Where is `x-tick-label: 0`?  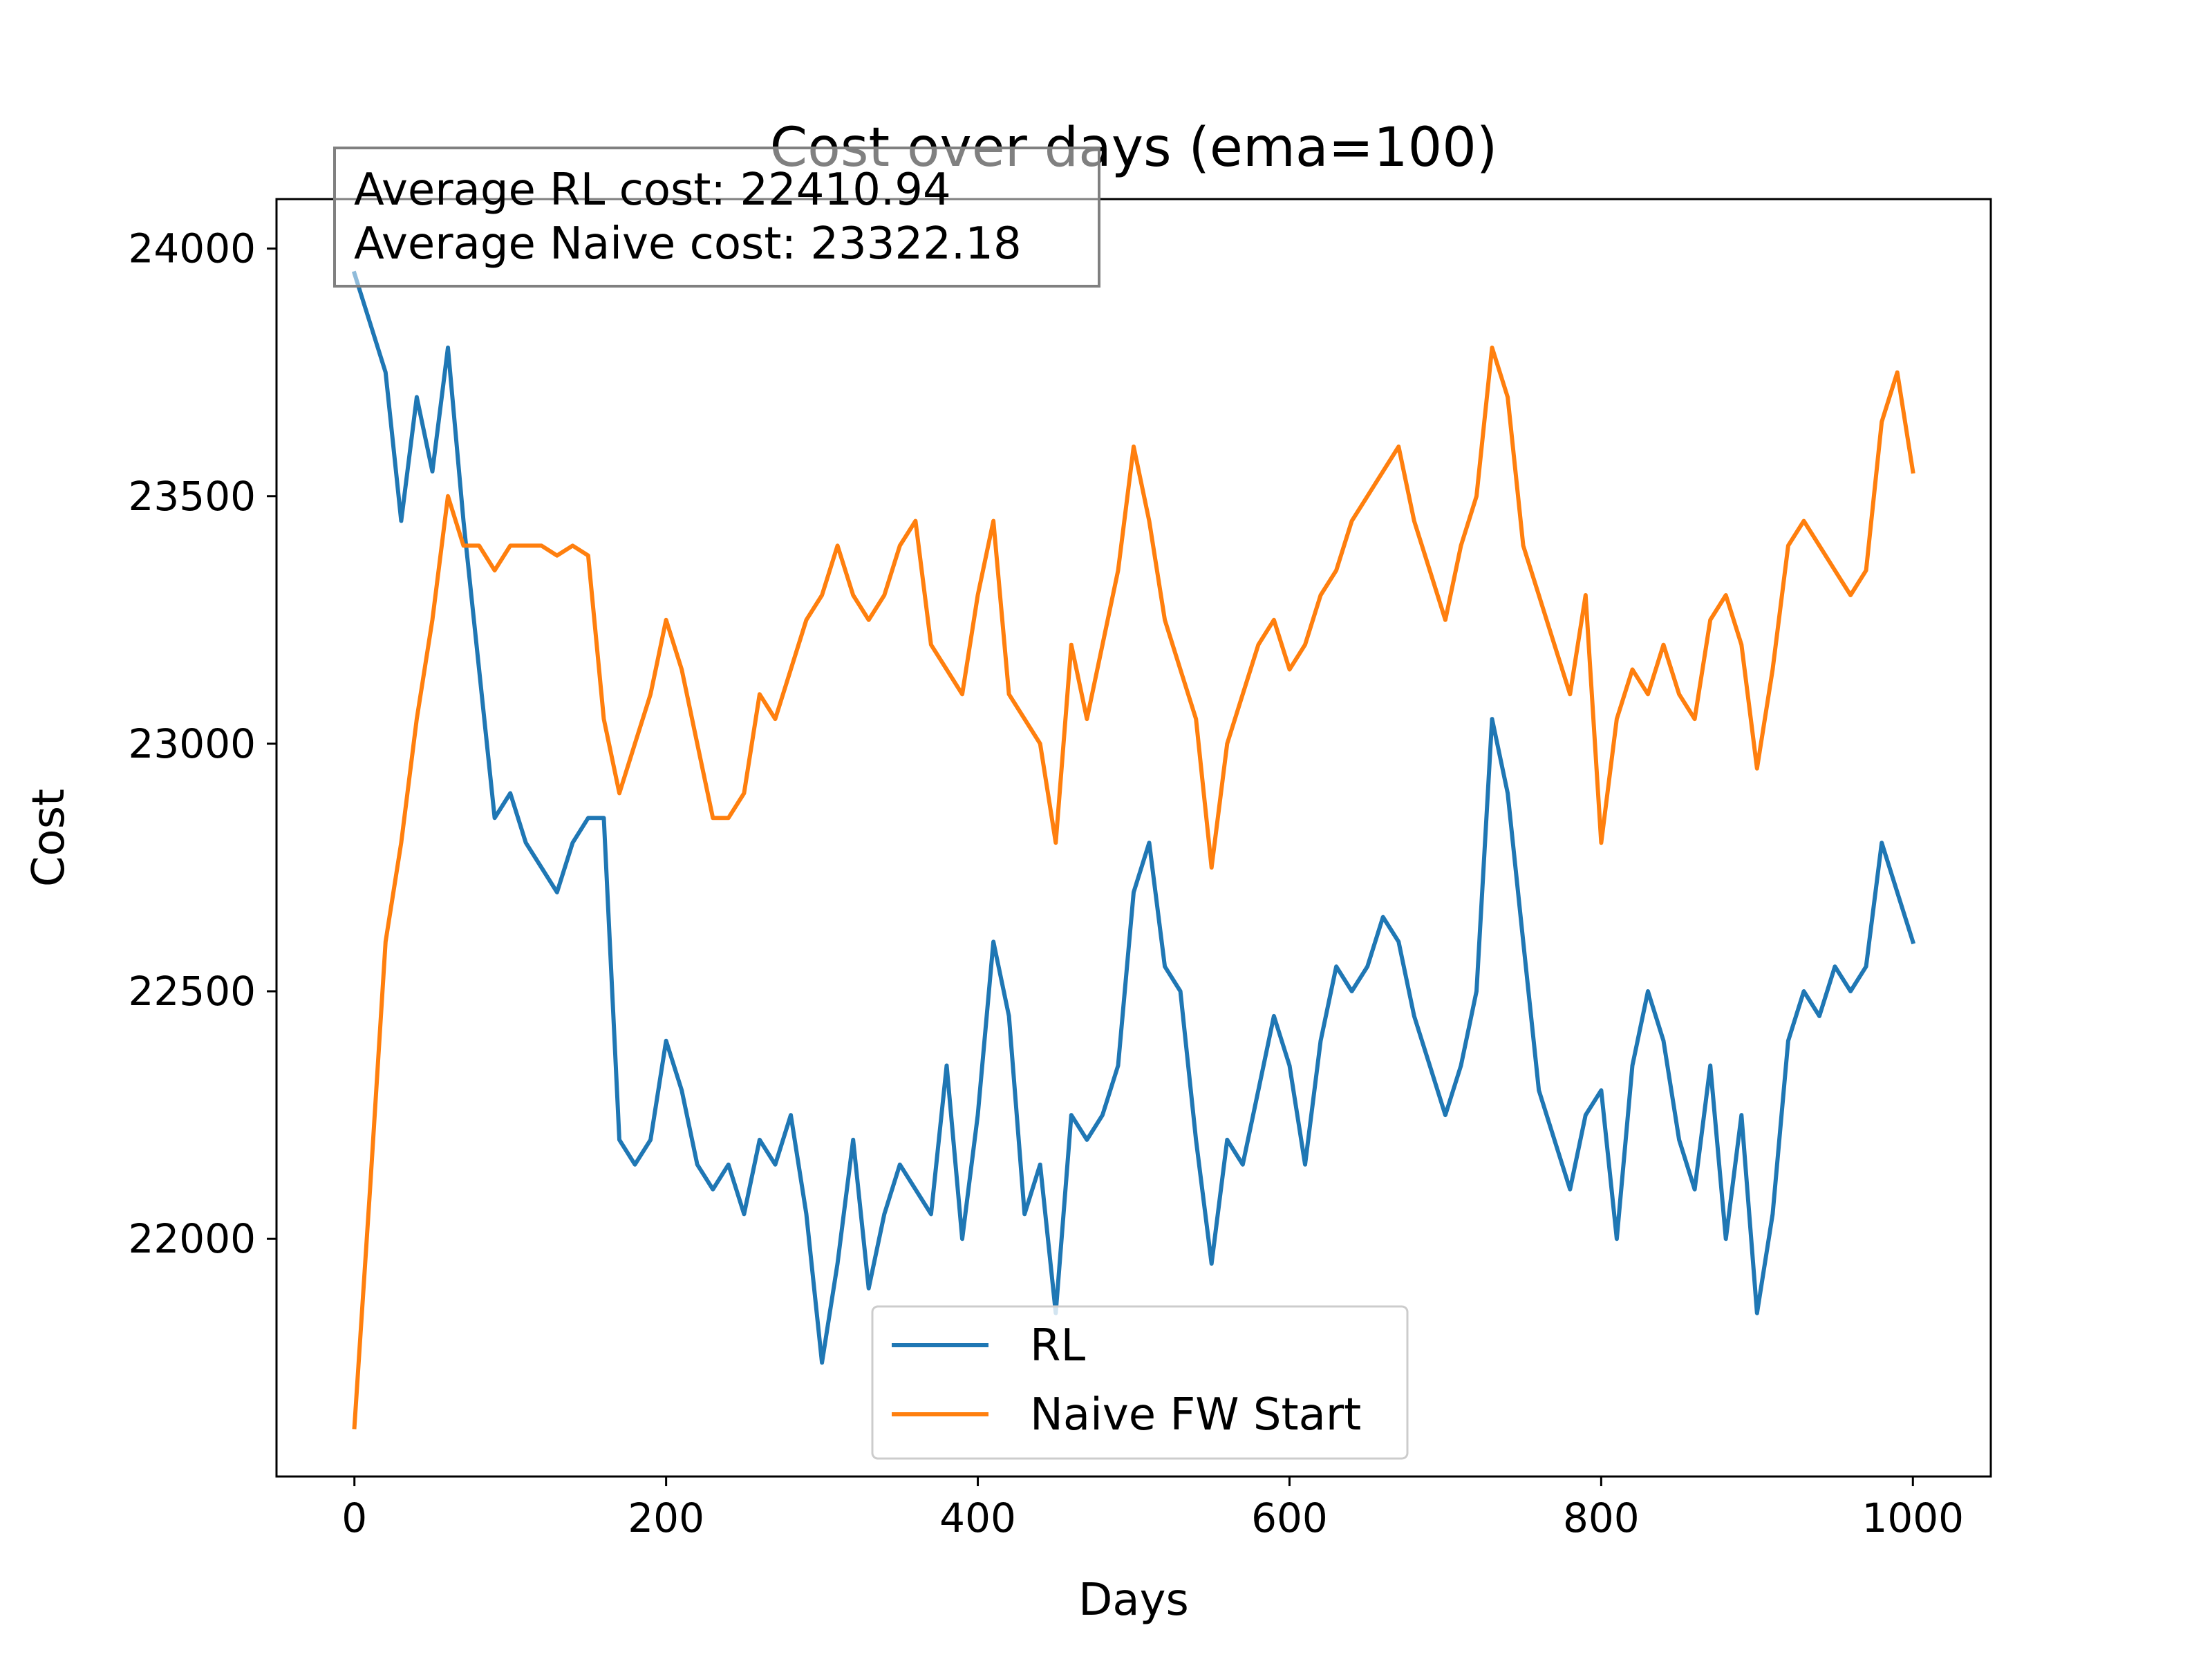 x-tick-label: 0 is located at coordinates (354, 1517).